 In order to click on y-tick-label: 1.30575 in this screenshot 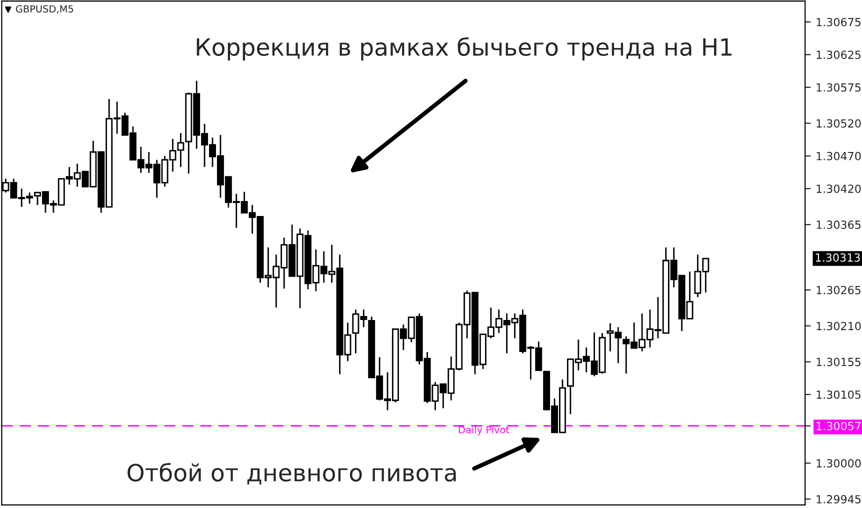, I will do `click(838, 87)`.